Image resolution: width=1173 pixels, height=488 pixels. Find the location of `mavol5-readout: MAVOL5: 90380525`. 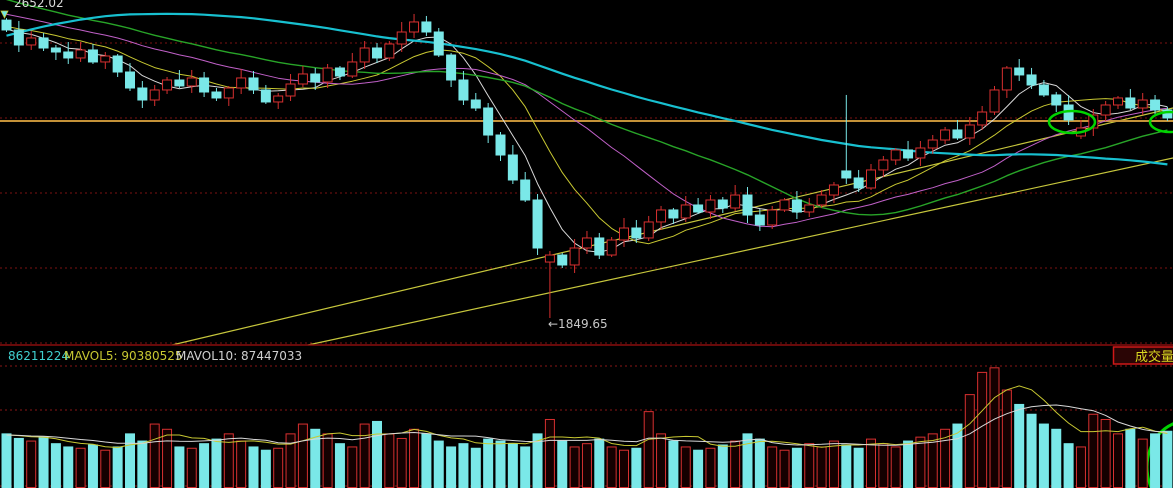

mavol5-readout: MAVOL5: 90380525 is located at coordinates (123, 356).